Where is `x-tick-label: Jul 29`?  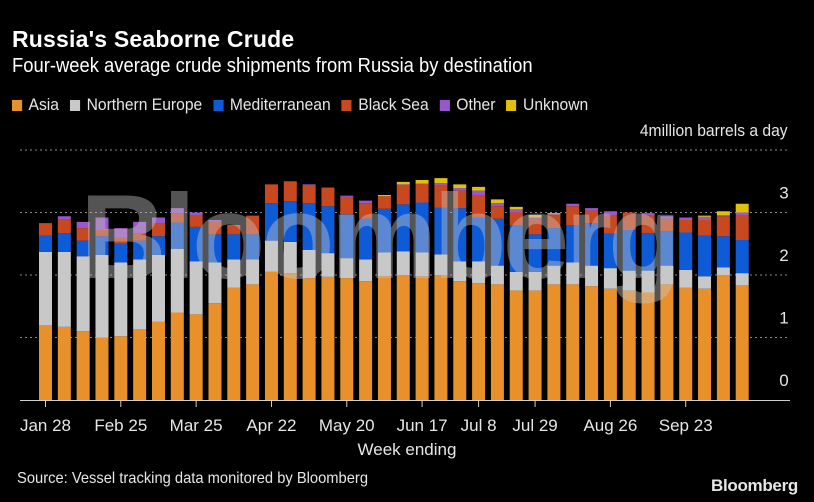
x-tick-label: Jul 29 is located at coordinates (534, 425).